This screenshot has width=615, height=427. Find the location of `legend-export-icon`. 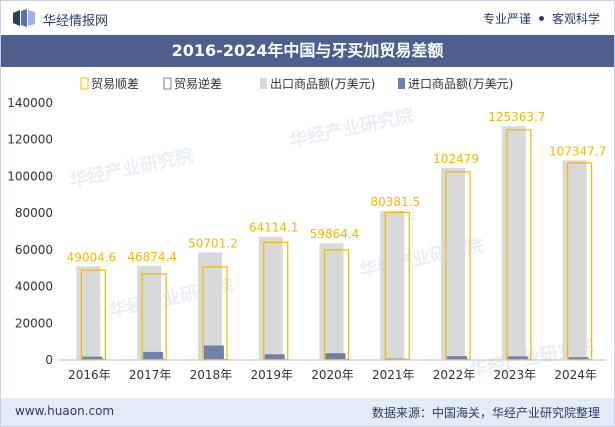

legend-export-icon is located at coordinates (263, 83).